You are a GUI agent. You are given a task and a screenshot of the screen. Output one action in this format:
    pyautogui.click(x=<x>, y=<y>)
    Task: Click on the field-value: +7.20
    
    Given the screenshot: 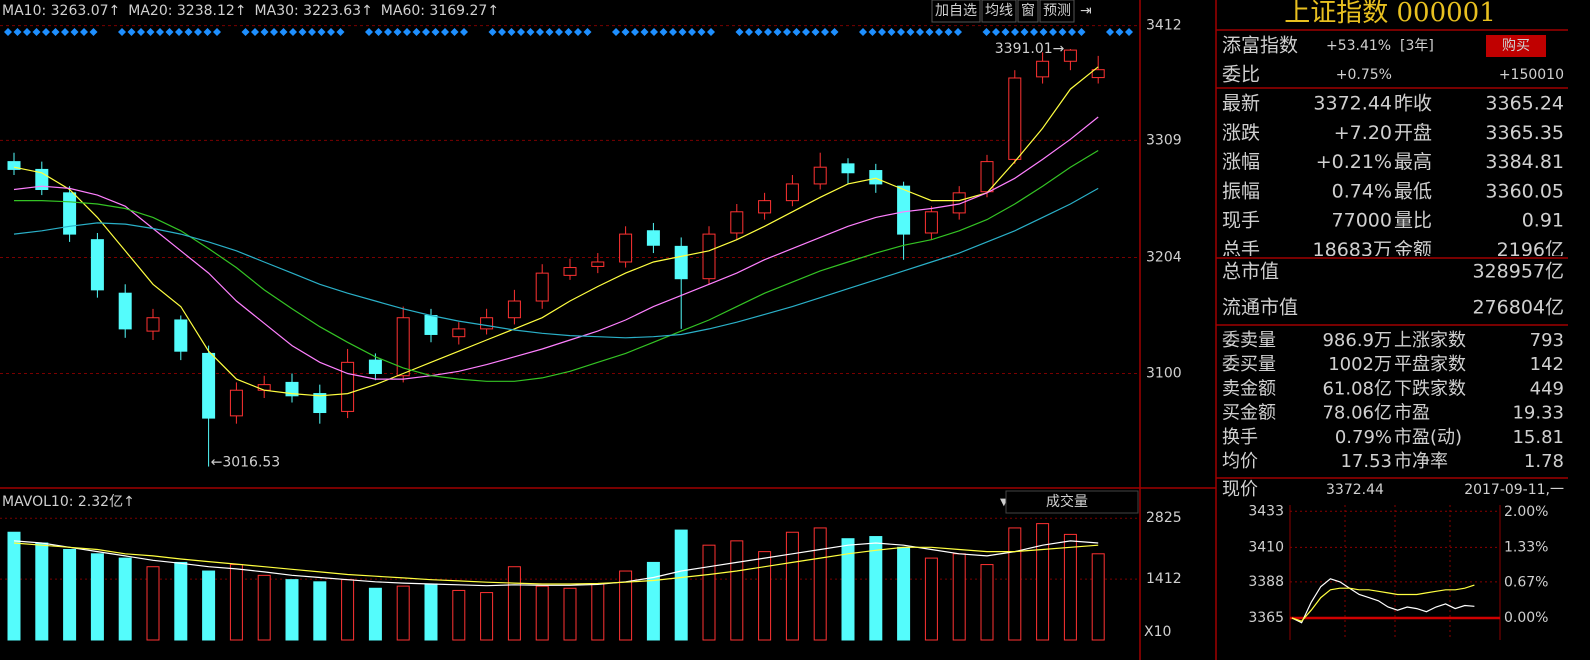 What is the action you would take?
    pyautogui.click(x=1363, y=133)
    